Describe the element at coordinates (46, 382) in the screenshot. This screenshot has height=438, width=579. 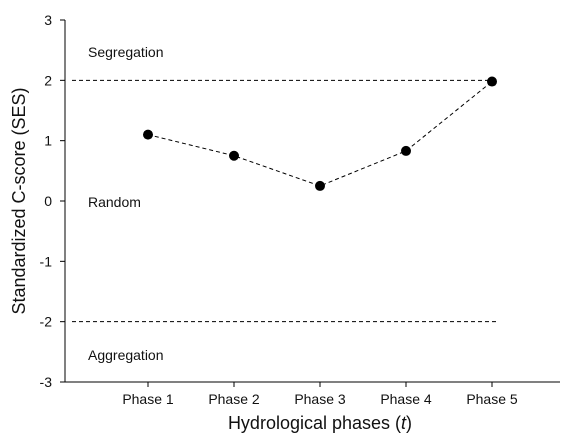
I see `y-tick-label: -3` at that location.